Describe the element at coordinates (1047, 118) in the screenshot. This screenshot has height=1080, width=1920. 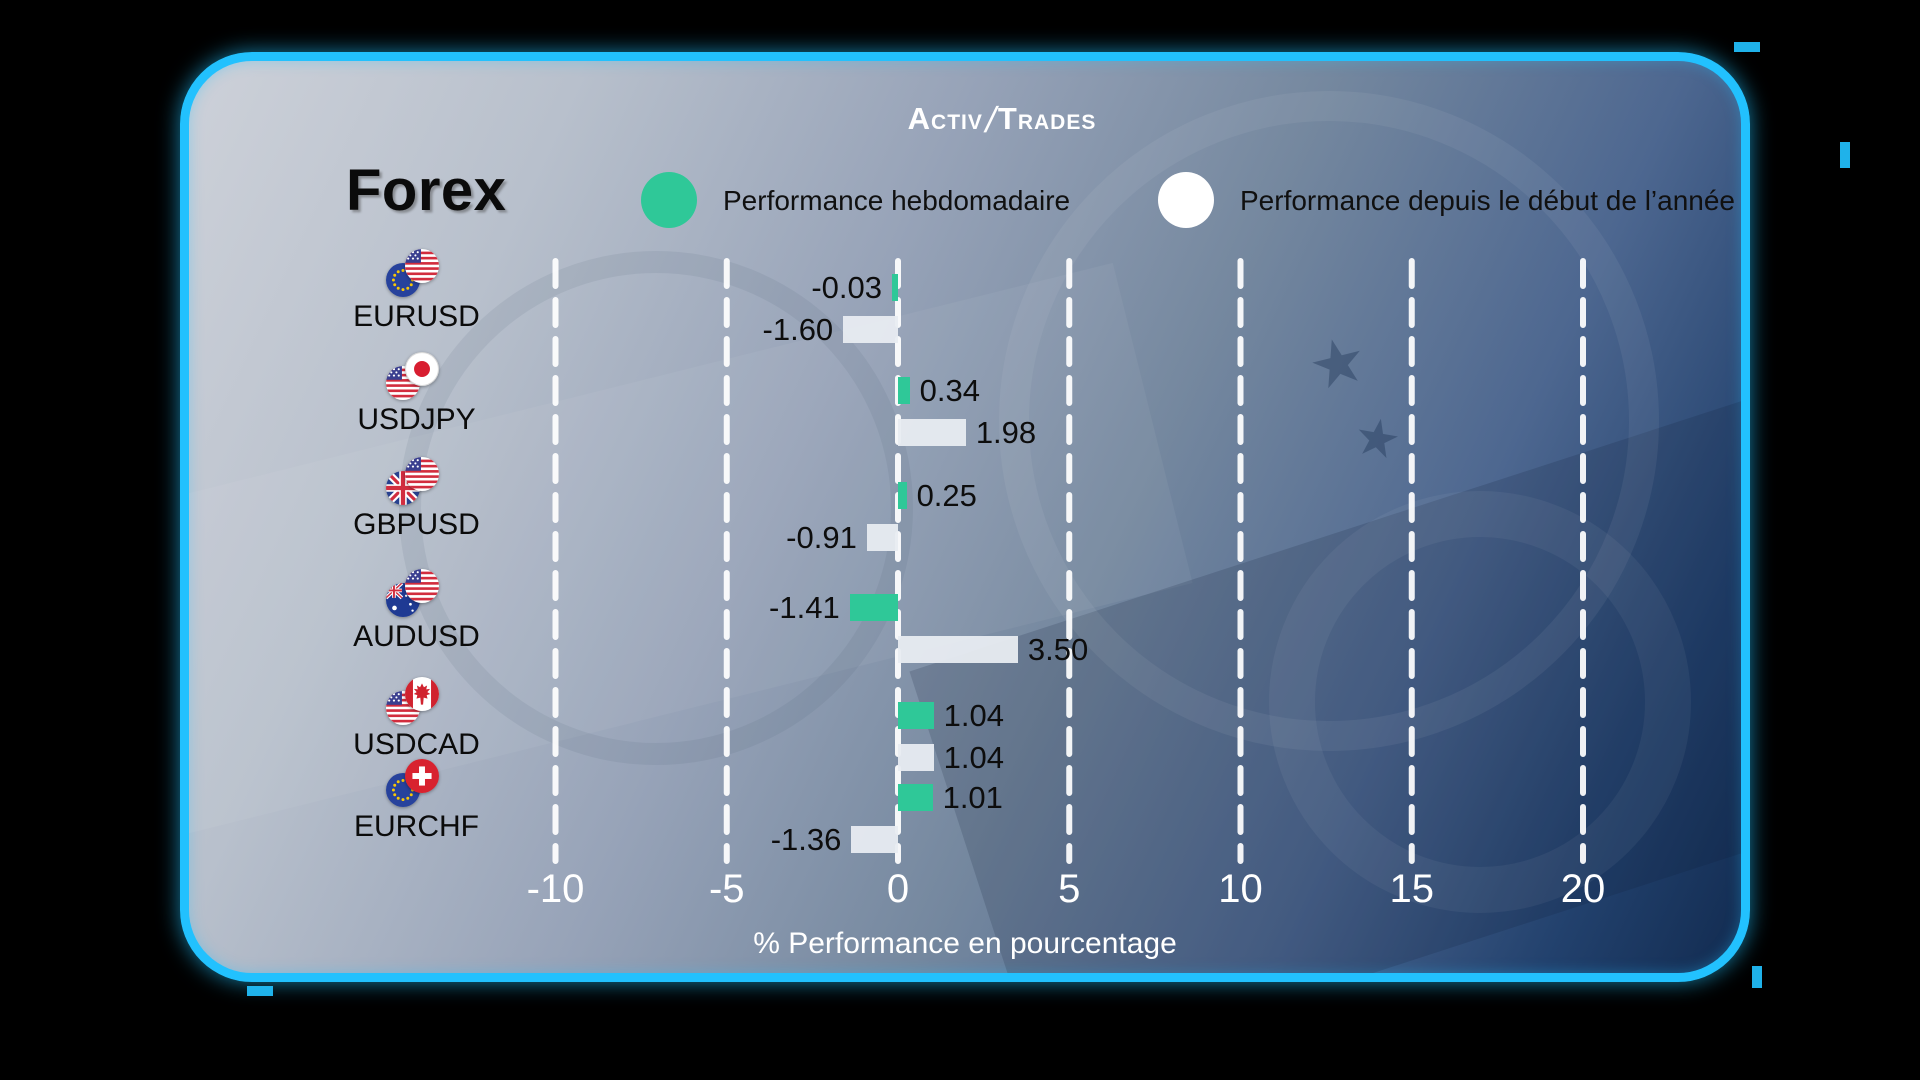
I see `logo-trades-text: Trades` at that location.